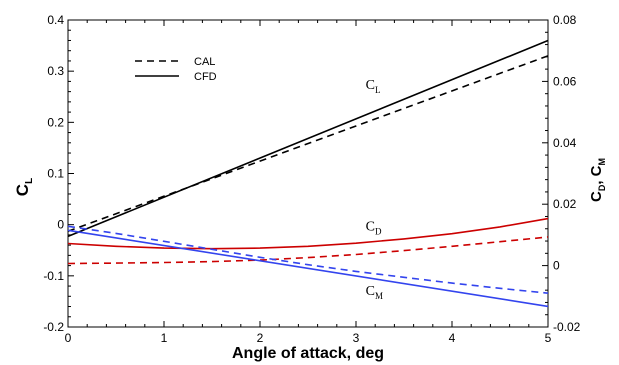 Image resolution: width=619 pixels, height=365 pixels. I want to click on x-tick-label: 5, so click(548, 338).